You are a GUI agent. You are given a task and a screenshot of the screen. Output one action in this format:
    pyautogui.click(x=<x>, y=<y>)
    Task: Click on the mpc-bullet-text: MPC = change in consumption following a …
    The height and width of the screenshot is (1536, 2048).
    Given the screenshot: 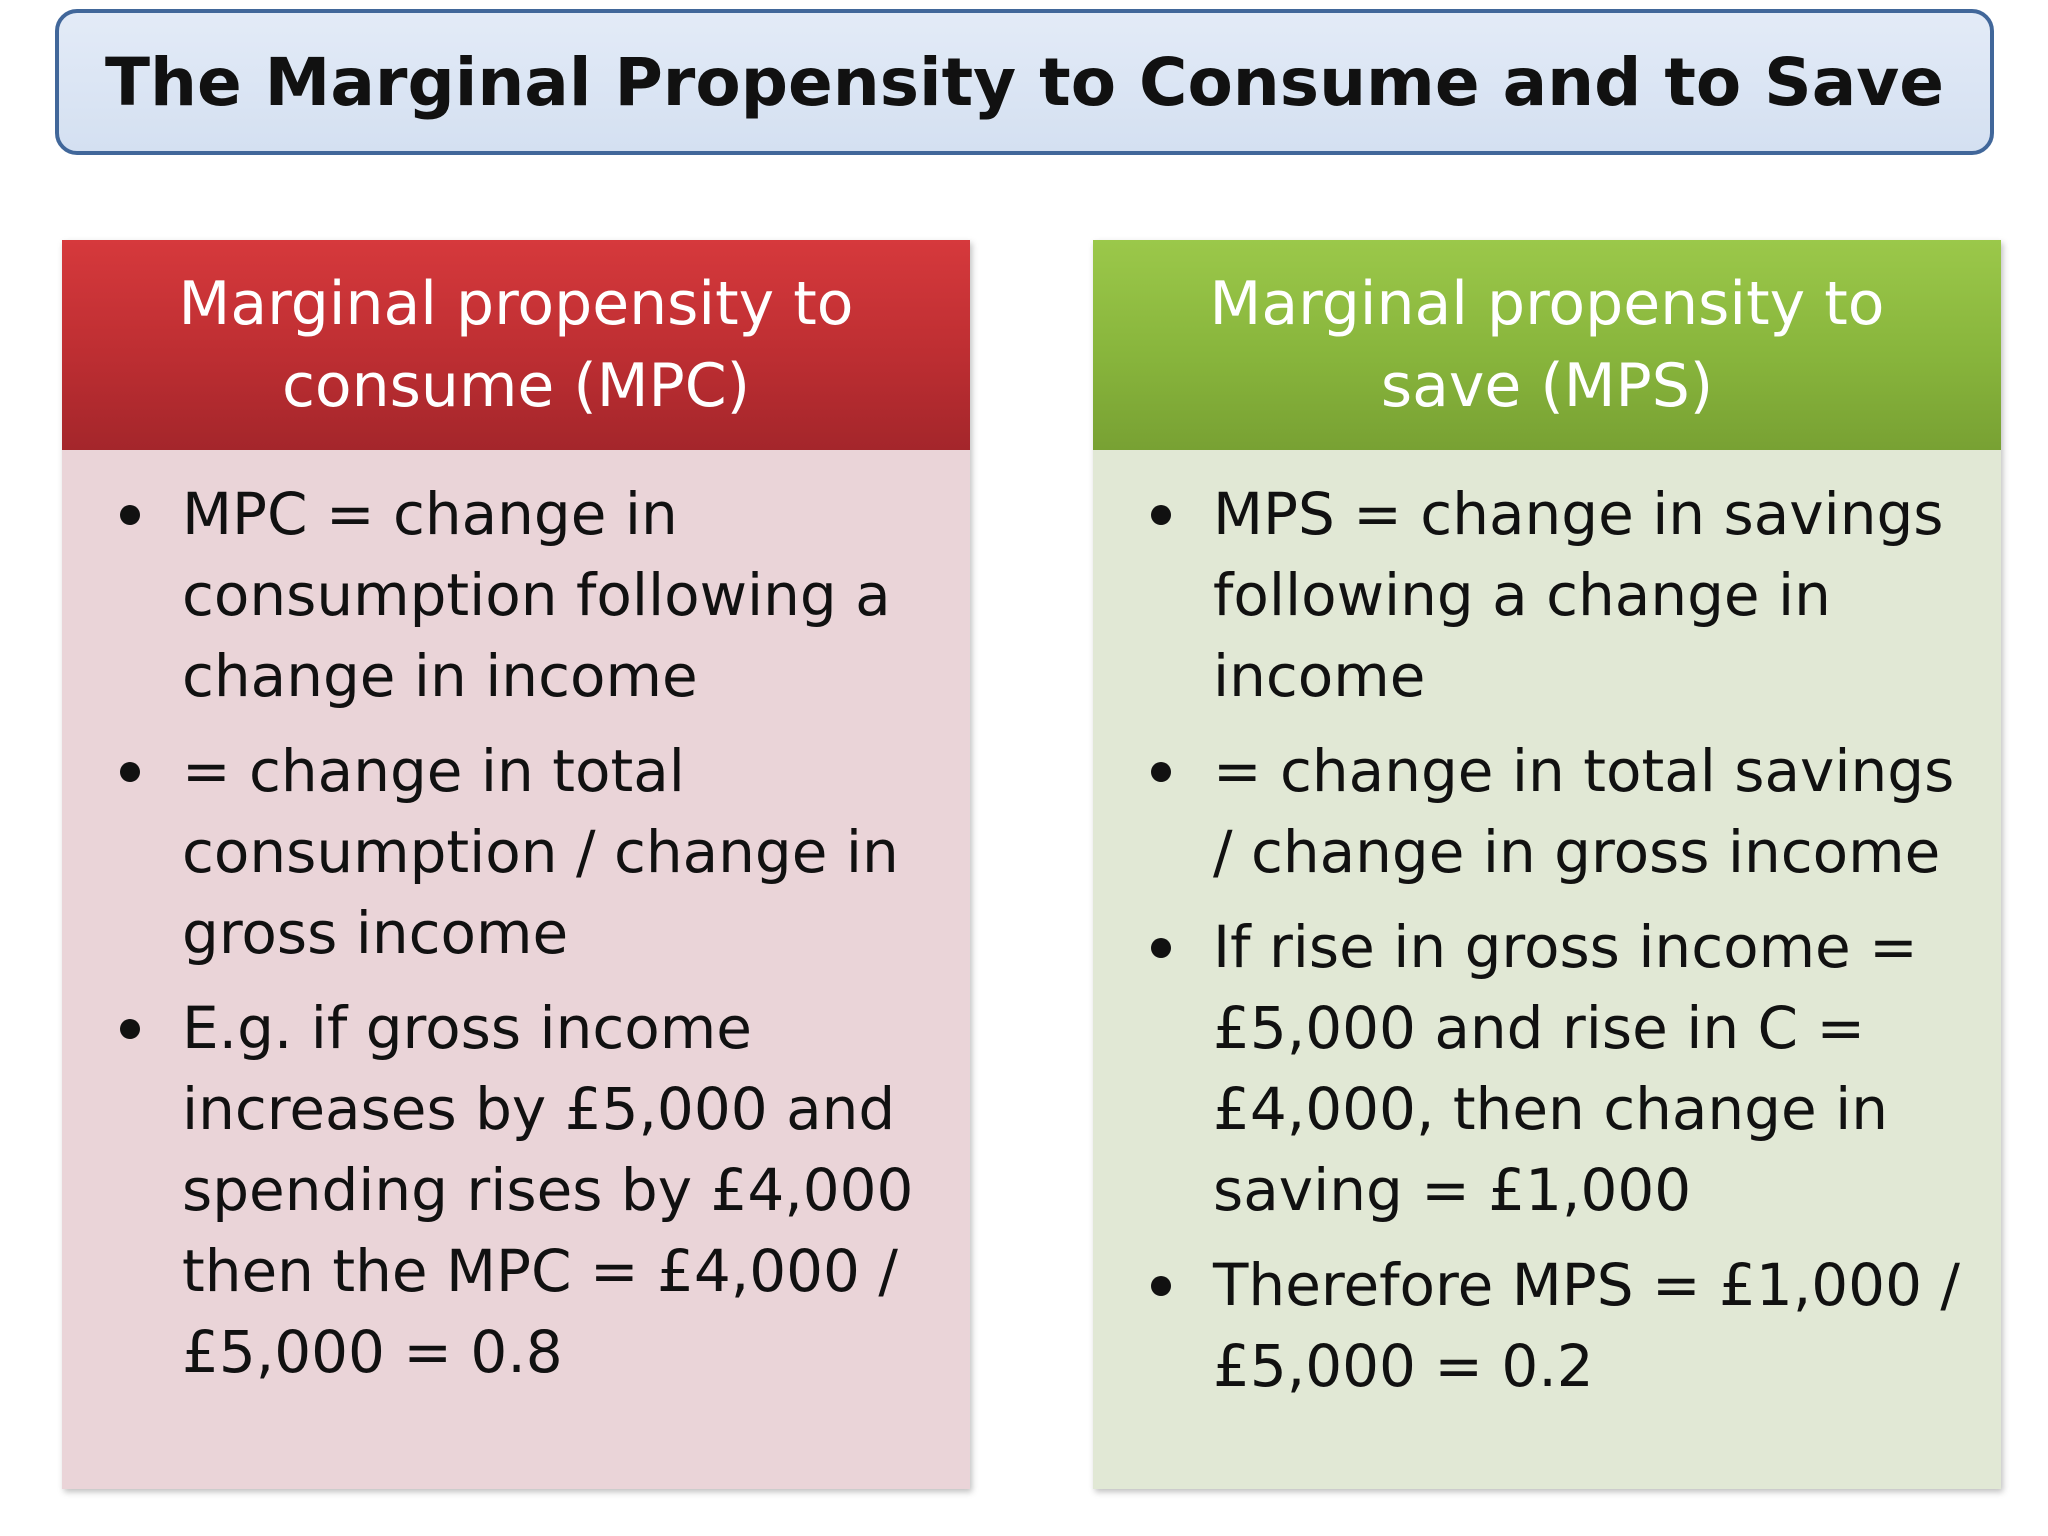 What is the action you would take?
    pyautogui.click(x=536, y=595)
    